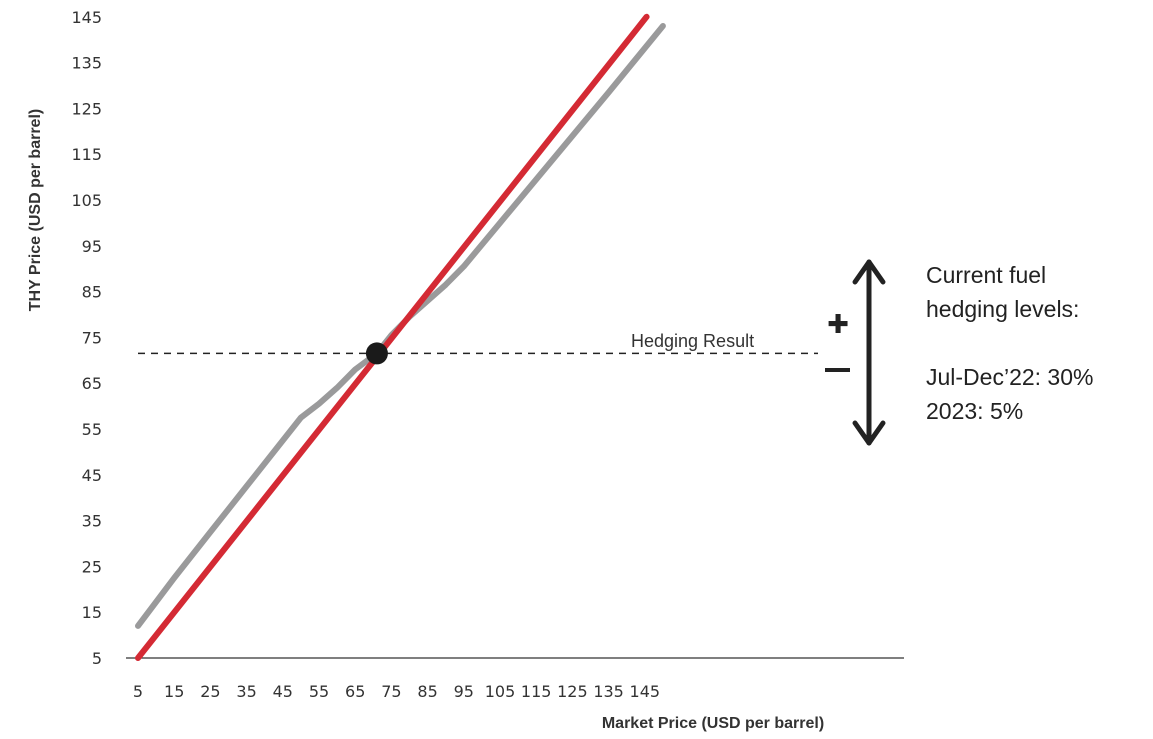 The width and height of the screenshot is (1153, 739). I want to click on x-tick-label: 145, so click(645, 691).